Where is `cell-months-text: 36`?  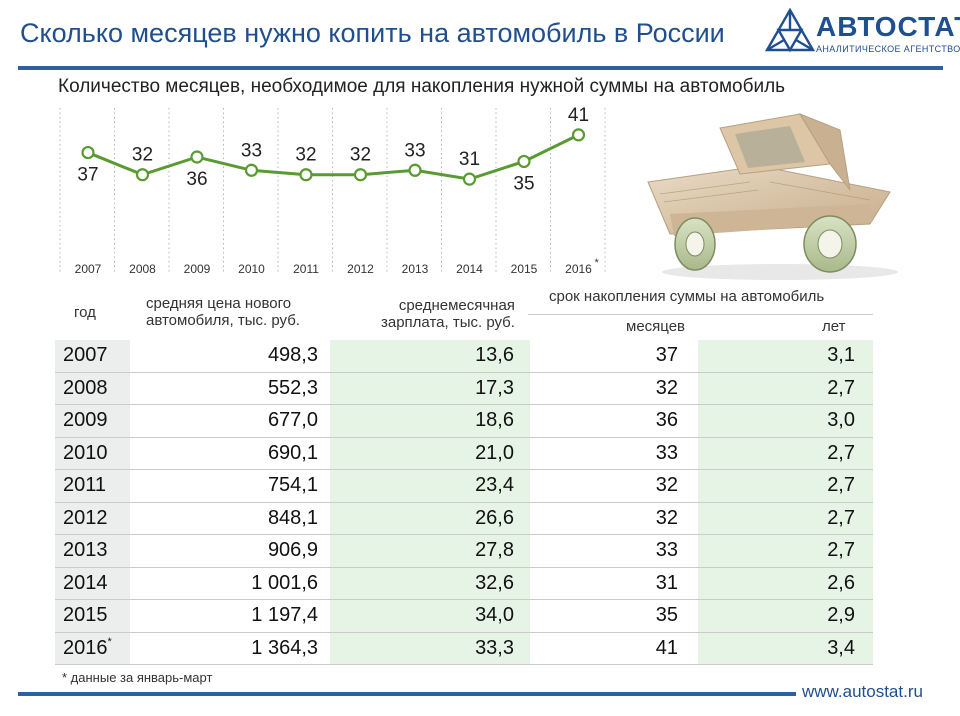 cell-months-text: 36 is located at coordinates (666, 420).